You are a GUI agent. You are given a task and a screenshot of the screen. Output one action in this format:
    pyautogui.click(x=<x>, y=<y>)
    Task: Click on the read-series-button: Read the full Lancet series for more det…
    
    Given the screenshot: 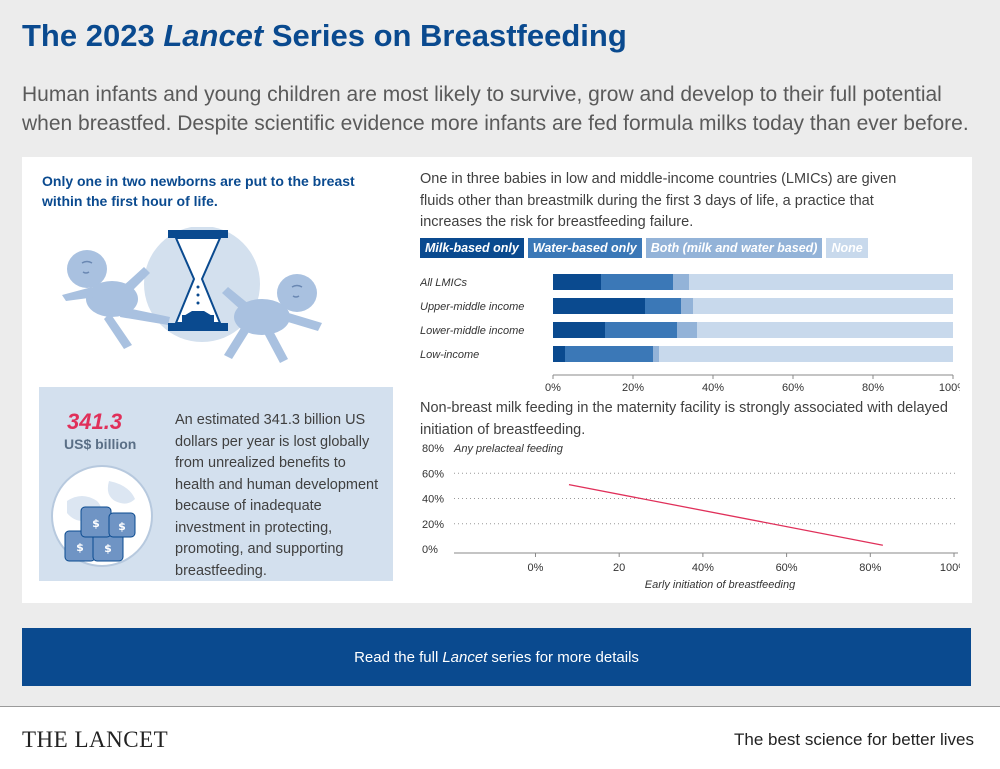 What is the action you would take?
    pyautogui.click(x=496, y=657)
    